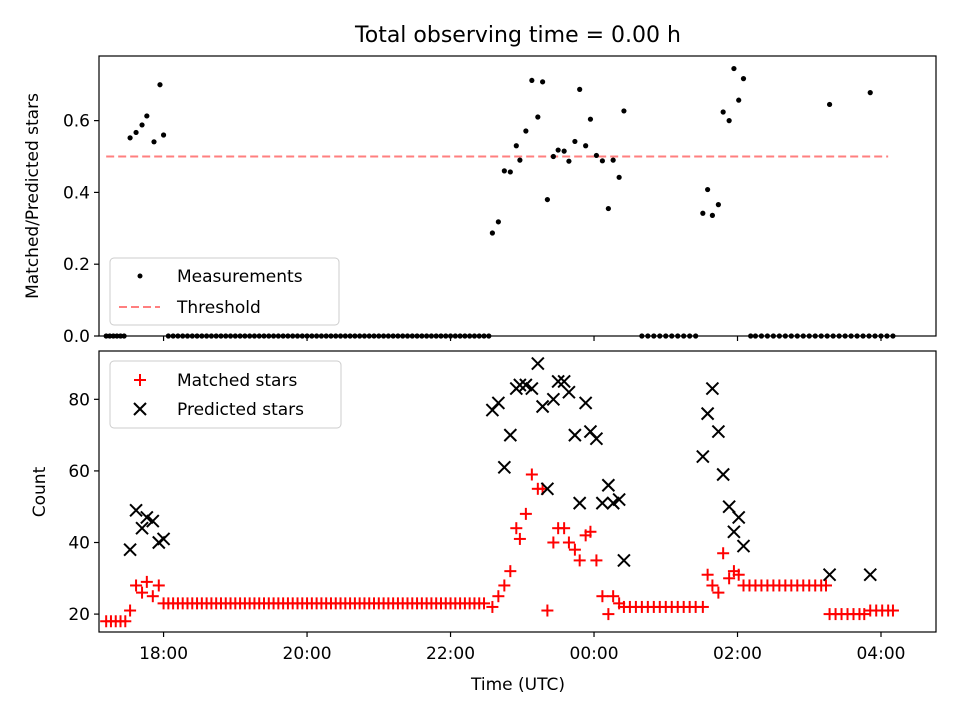 Image resolution: width=960 pixels, height=720 pixels. Describe the element at coordinates (140, 276) in the screenshot. I see `legend-measurements-marker` at that location.